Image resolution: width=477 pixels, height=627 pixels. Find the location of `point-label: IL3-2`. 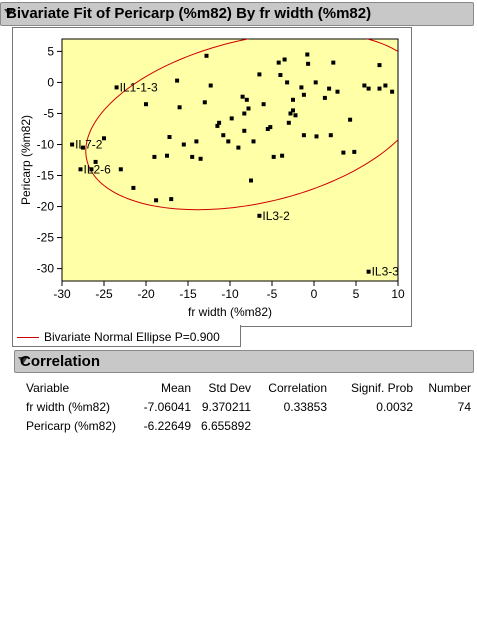

point-label: IL3-2 is located at coordinates (276, 216).